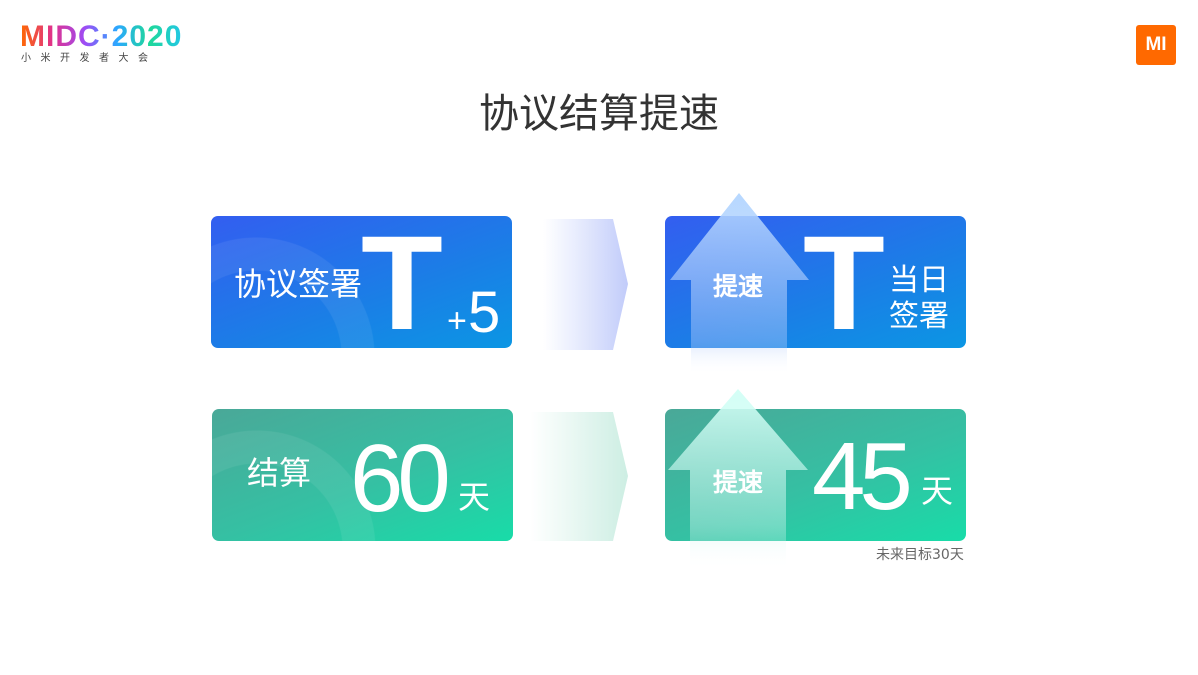  I want to click on midc-logo: MIDC·2020, so click(101, 36).